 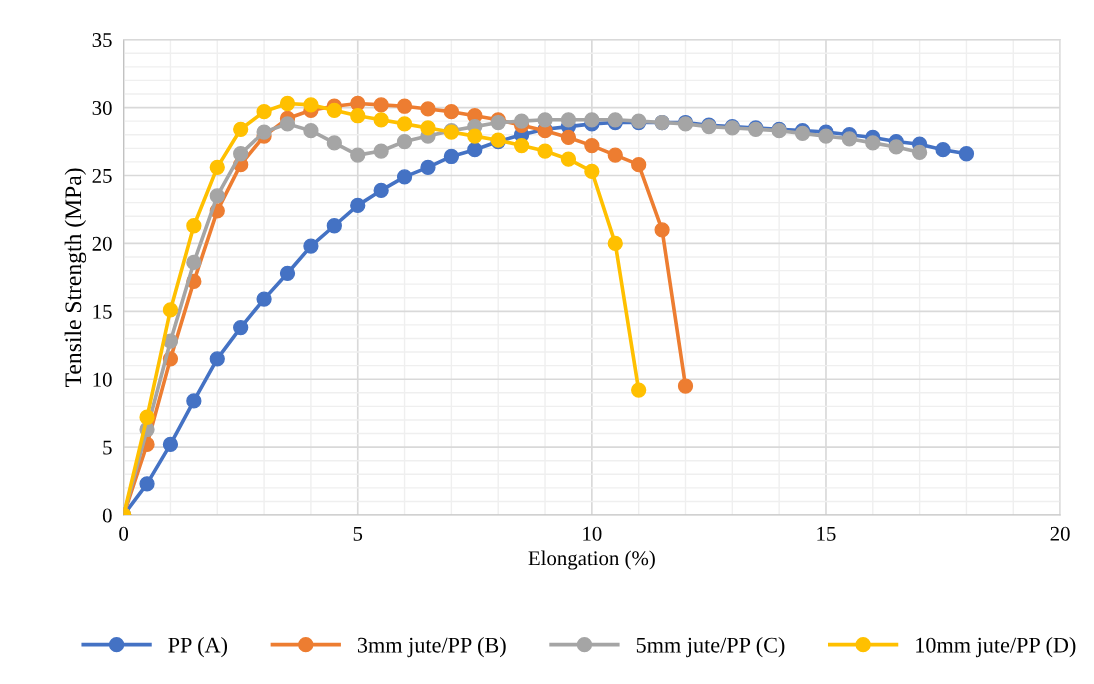 What do you see at coordinates (198, 647) in the screenshot?
I see `legend-label: PP (A)` at bounding box center [198, 647].